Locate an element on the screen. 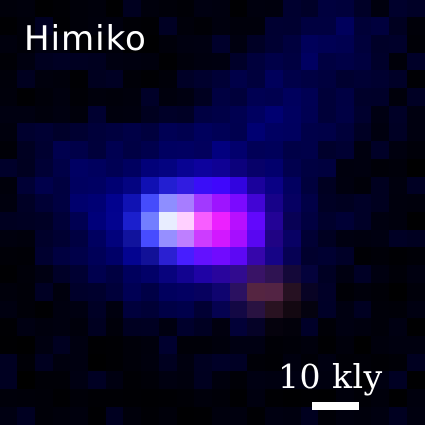  scale-bar-label: 10 kly is located at coordinates (330, 376).